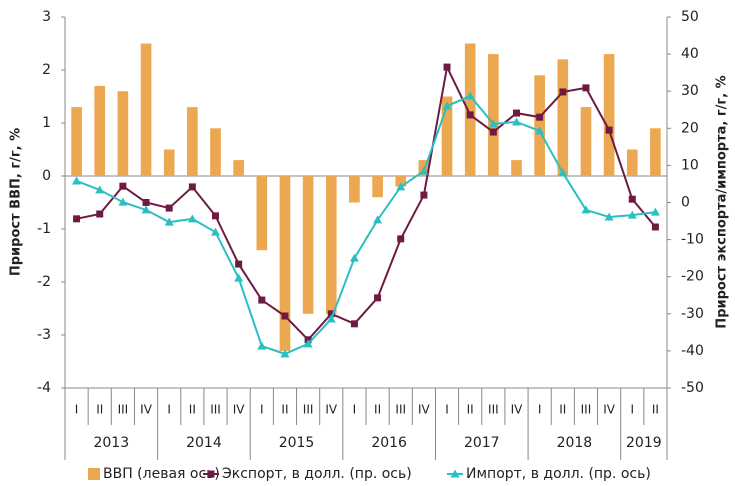 This screenshot has width=735, height=486. What do you see at coordinates (297, 443) in the screenshot?
I see `x-group-label: 2015` at bounding box center [297, 443].